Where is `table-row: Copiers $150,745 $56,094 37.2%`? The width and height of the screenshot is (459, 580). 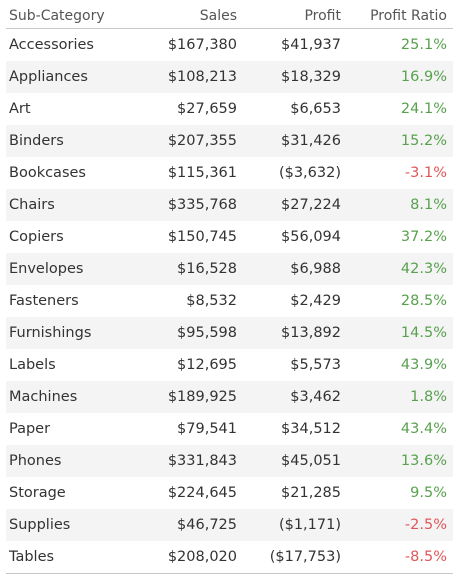
table-row: Copiers $150,745 $56,094 37.2% is located at coordinates (229, 237).